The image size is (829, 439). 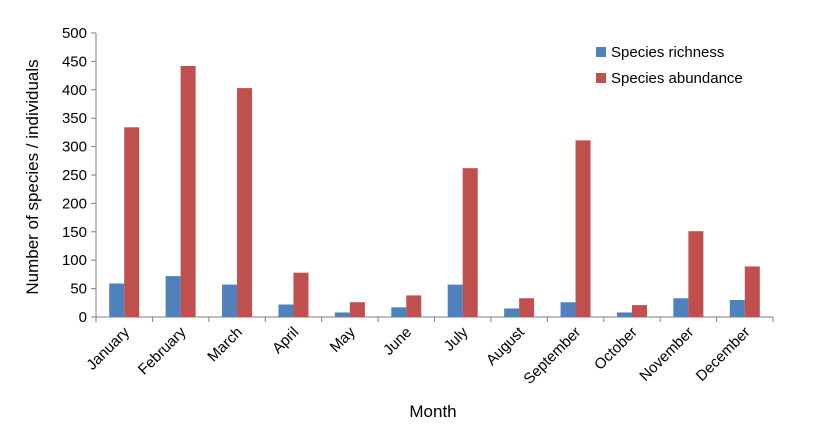 What do you see at coordinates (397, 341) in the screenshot?
I see `x-tick-label: June` at bounding box center [397, 341].